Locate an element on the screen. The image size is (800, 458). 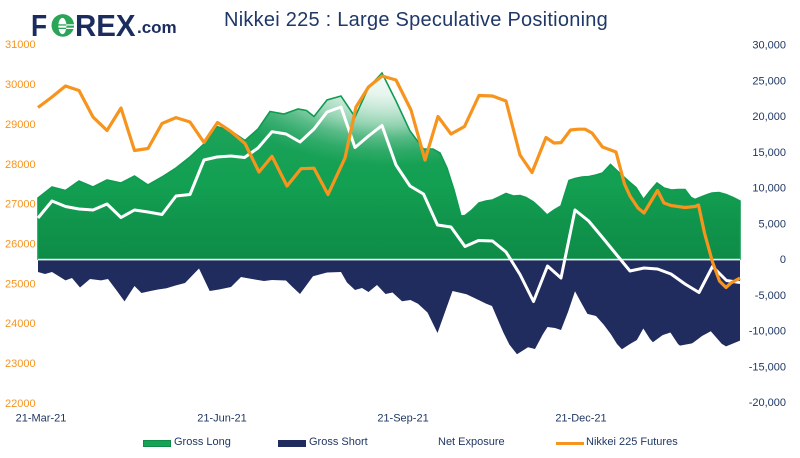
svg-text: 26000 is located at coordinates (20, 244).